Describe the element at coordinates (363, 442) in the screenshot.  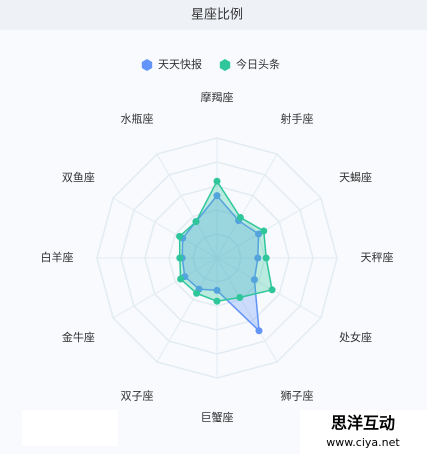
I see `watermark-url: www.ciya.net` at that location.